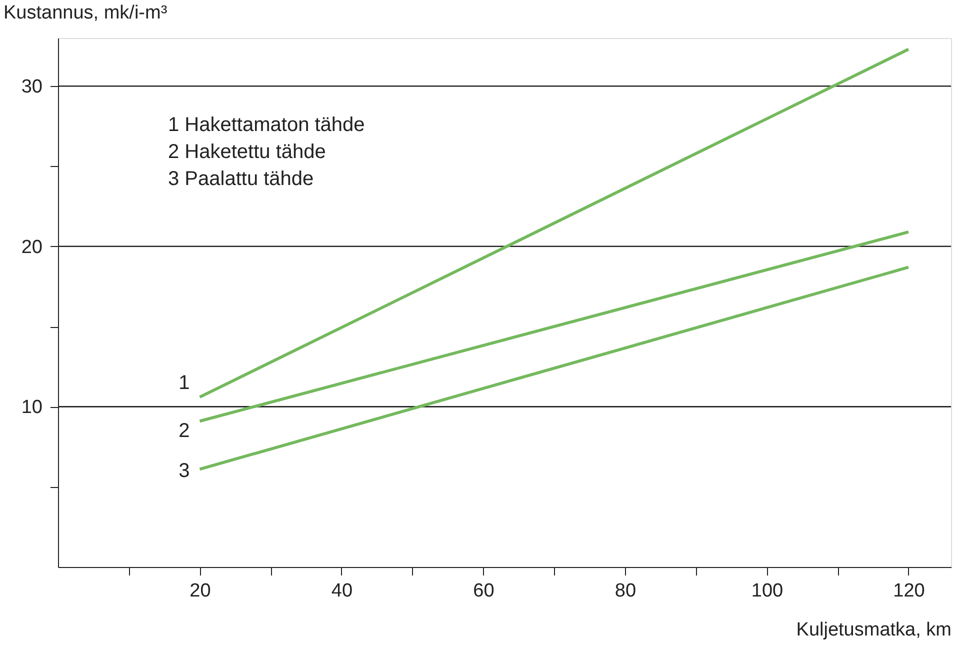  I want to click on y-tick-label: 10, so click(31, 407).